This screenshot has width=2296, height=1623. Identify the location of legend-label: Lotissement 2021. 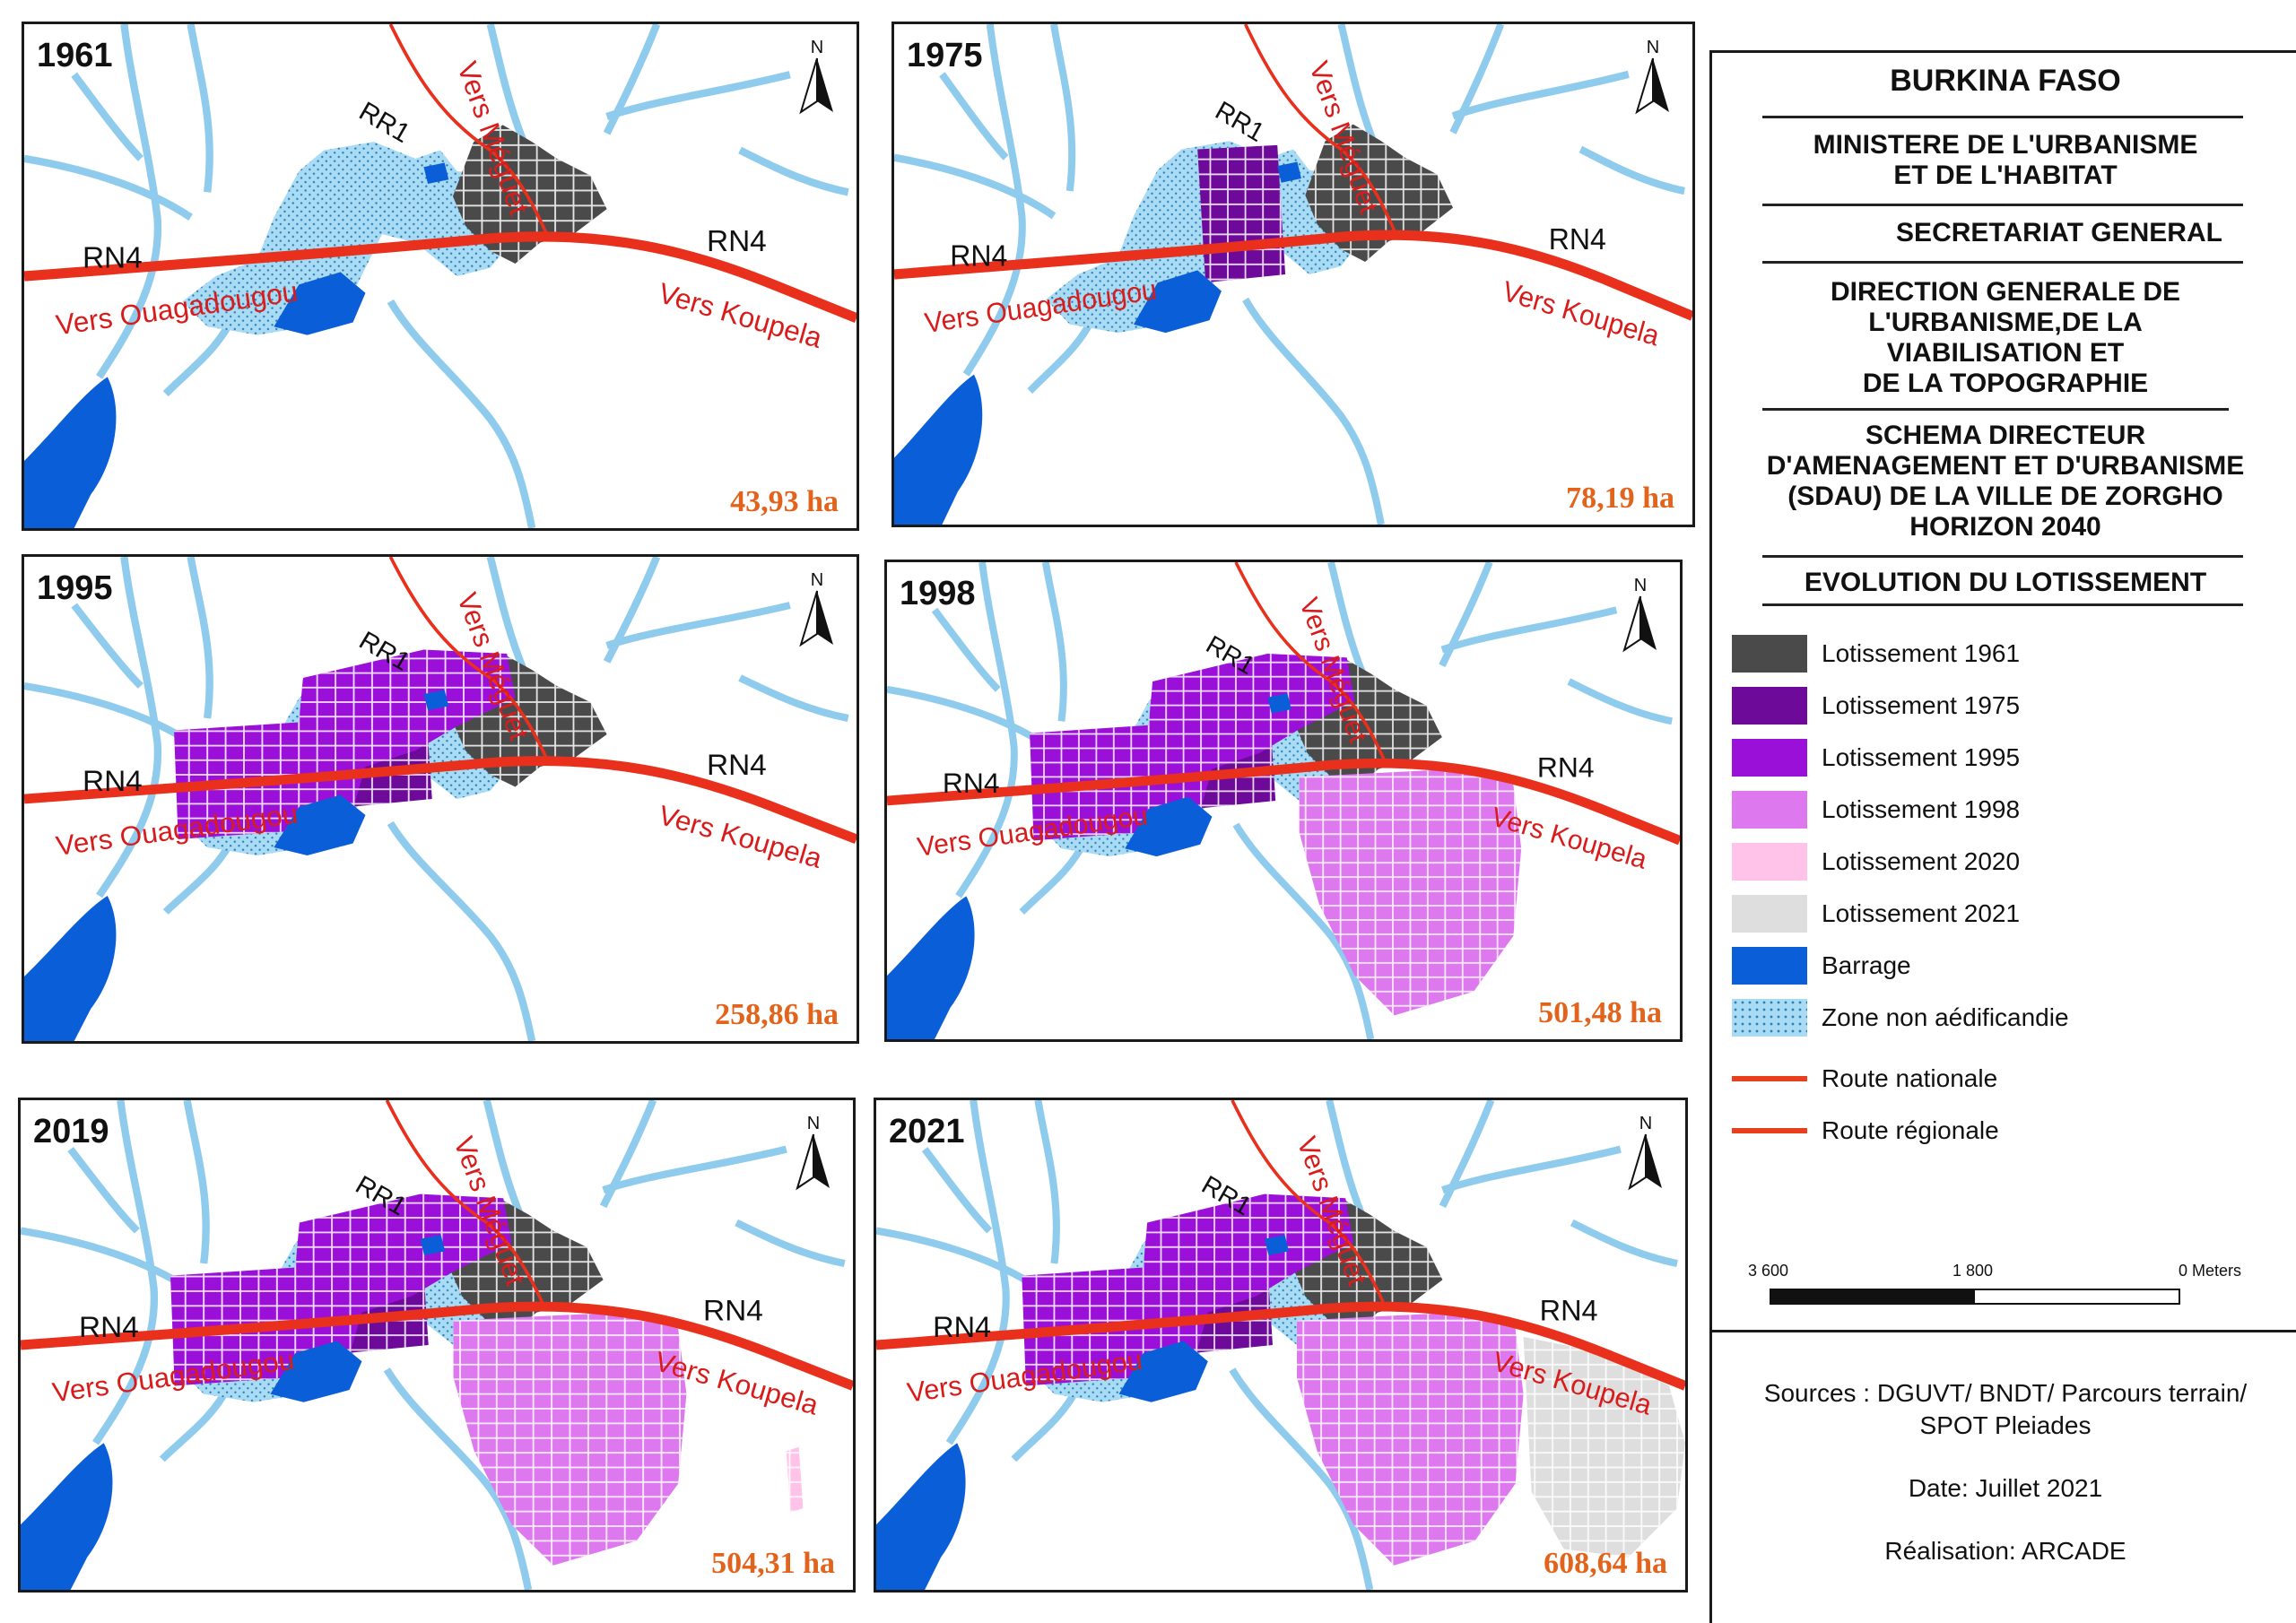
(1921, 913).